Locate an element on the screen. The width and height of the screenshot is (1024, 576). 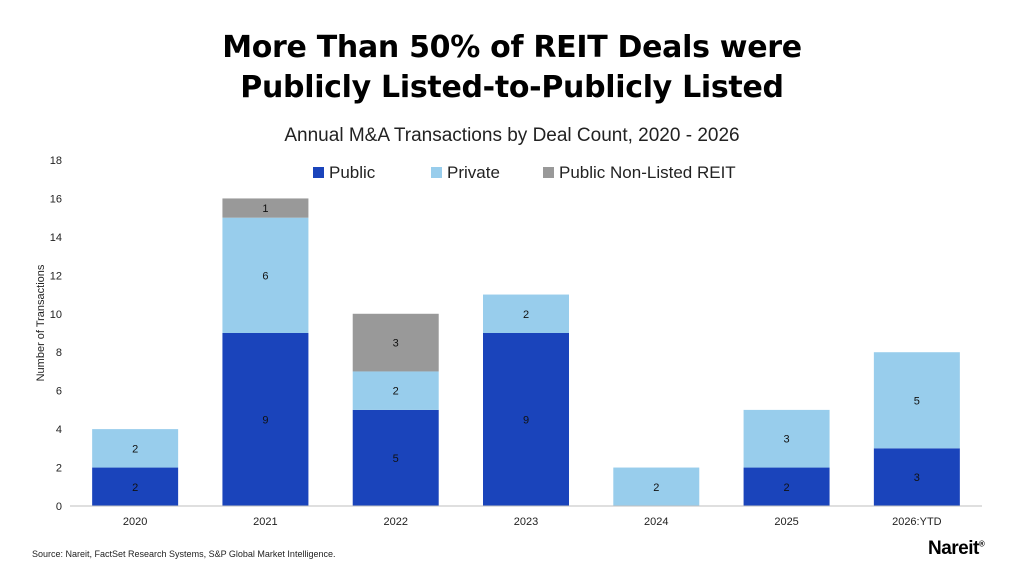
x-tick-label: 2026:YTD is located at coordinates (917, 522).